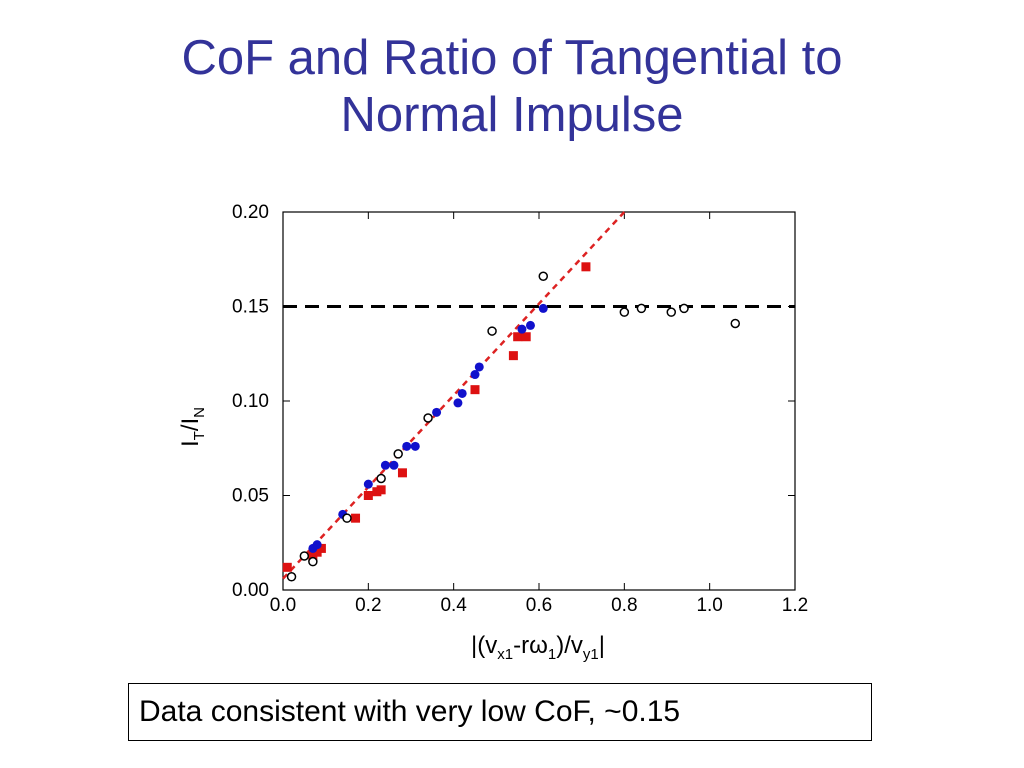 The image size is (1024, 768). What do you see at coordinates (709, 605) in the screenshot?
I see `x-tick-label: 1.0` at bounding box center [709, 605].